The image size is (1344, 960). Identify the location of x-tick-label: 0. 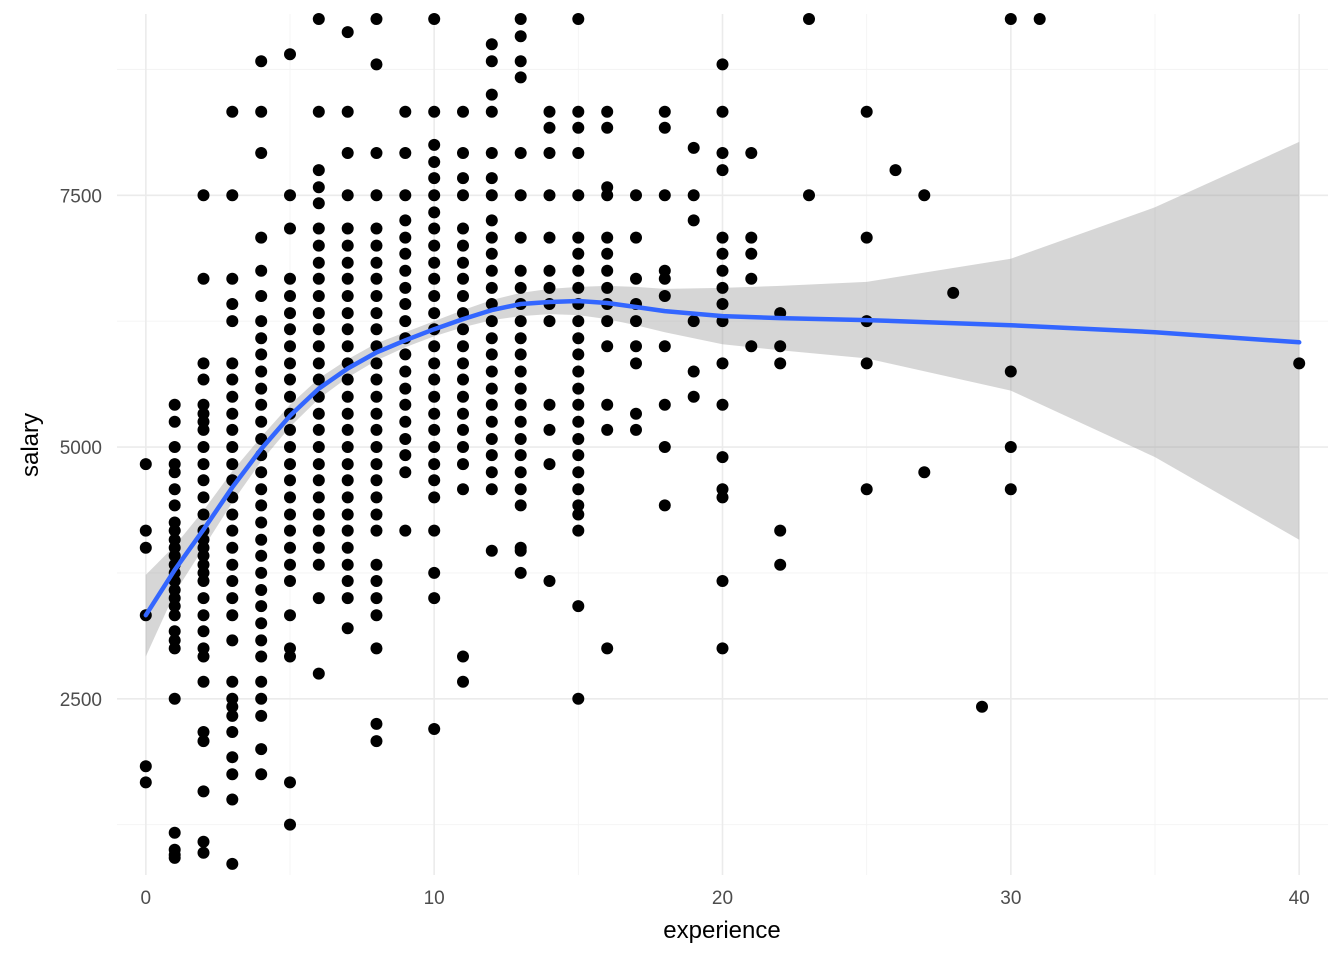
(146, 898).